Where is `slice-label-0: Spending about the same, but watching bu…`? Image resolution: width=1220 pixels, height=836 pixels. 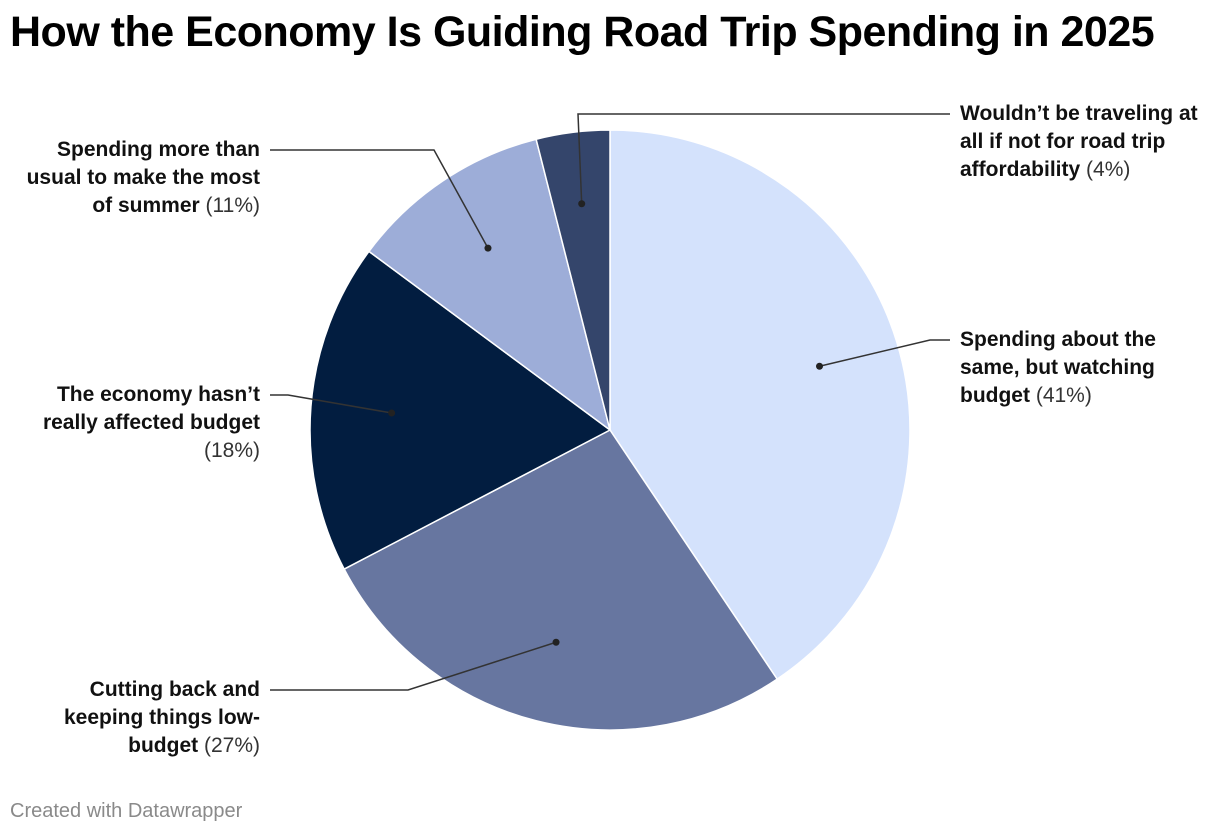
slice-label-0: Spending about the same, but watching bu… is located at coordinates (1058, 367).